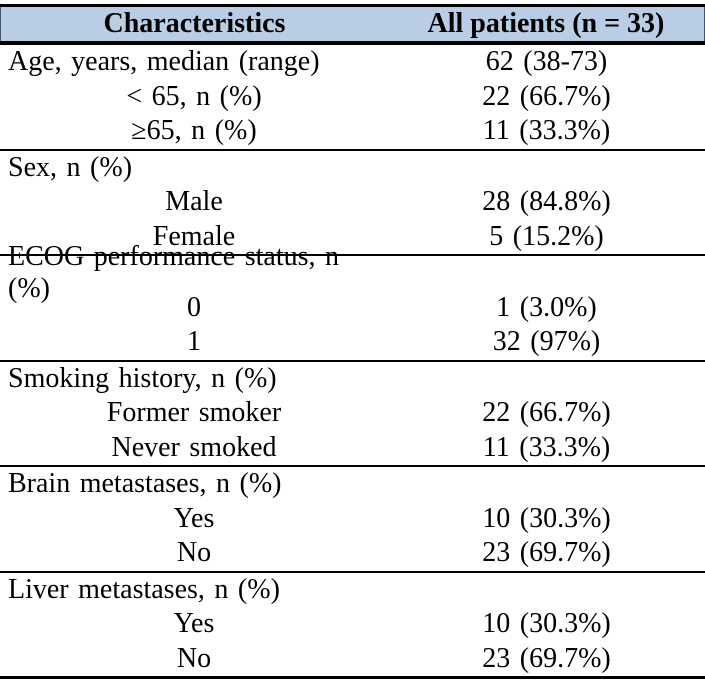 This screenshot has width=705, height=697. I want to click on table-row: Never smoked 11 (33.3%), so click(352, 448).